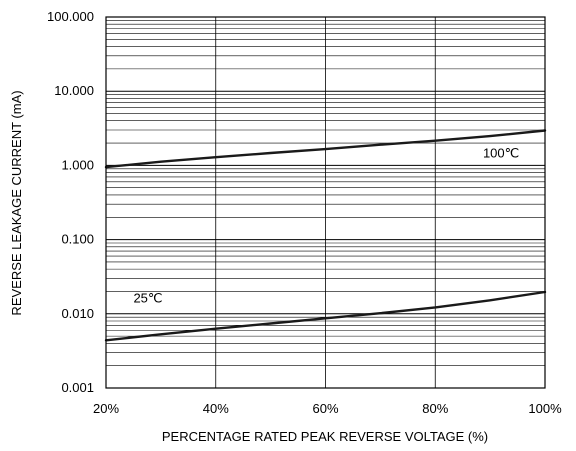 The height and width of the screenshot is (451, 576). Describe the element at coordinates (325, 316) in the screenshot. I see `series-line-25c` at that location.